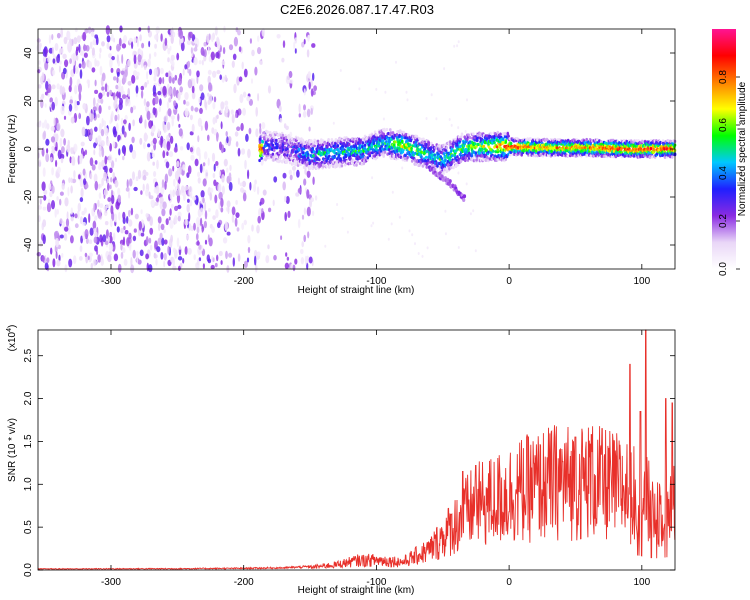  I want to click on snr-x-tick-label: 100, so click(641, 582).